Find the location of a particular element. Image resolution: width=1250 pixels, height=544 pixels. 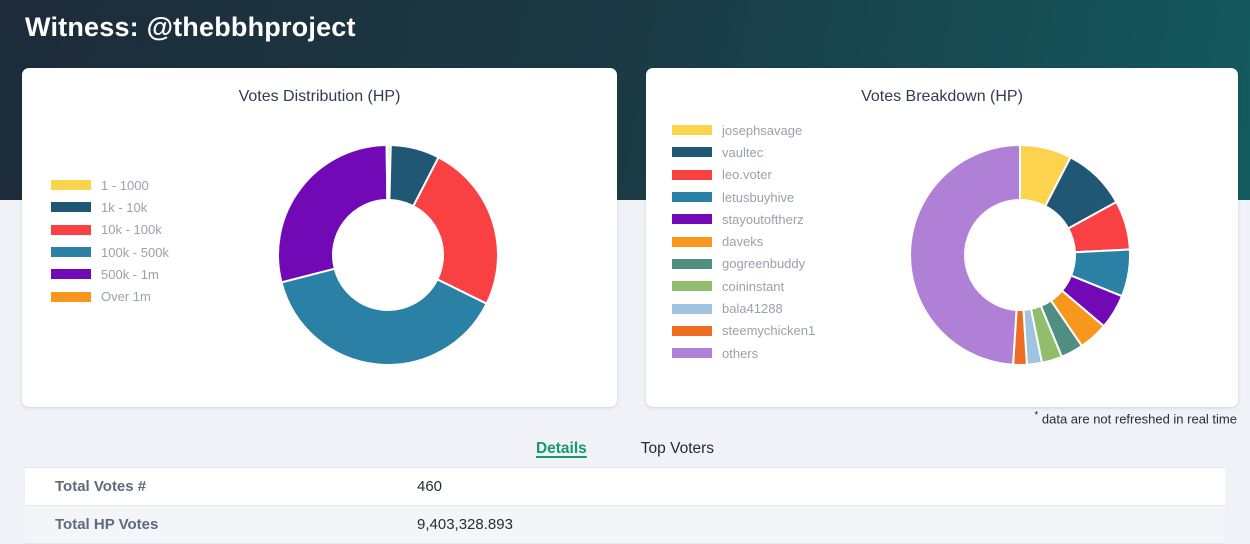

legend-label: bala41288 is located at coordinates (752, 309).